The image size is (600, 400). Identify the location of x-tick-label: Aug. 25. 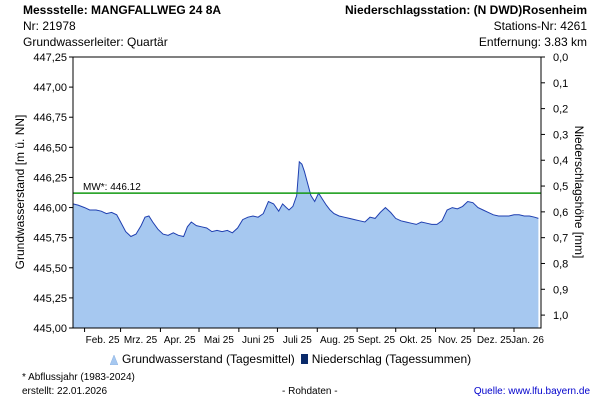
(337, 340).